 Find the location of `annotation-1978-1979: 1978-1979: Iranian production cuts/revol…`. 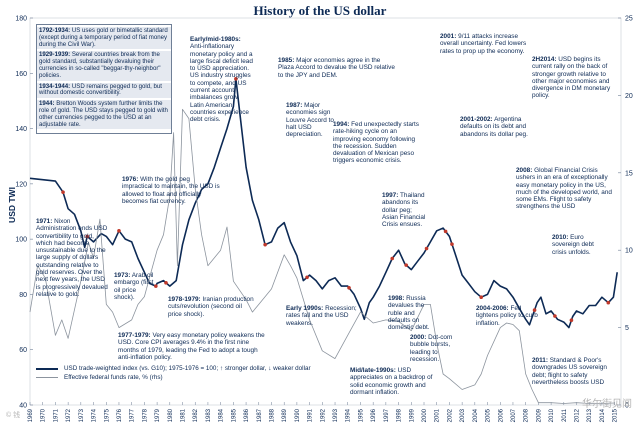

annotation-1978-1979: 1978-1979: Iranian production cuts/revol… is located at coordinates (211, 307).